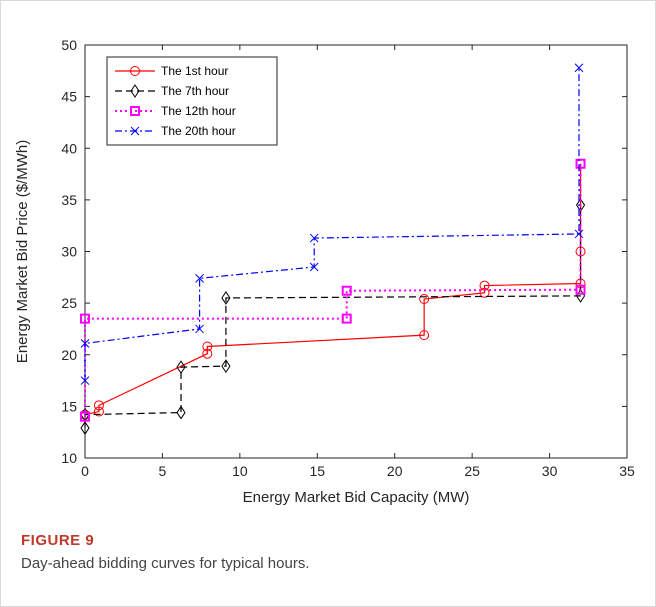 The height and width of the screenshot is (607, 656). Describe the element at coordinates (198, 131) in the screenshot. I see `legend-label: The 20th hour` at that location.